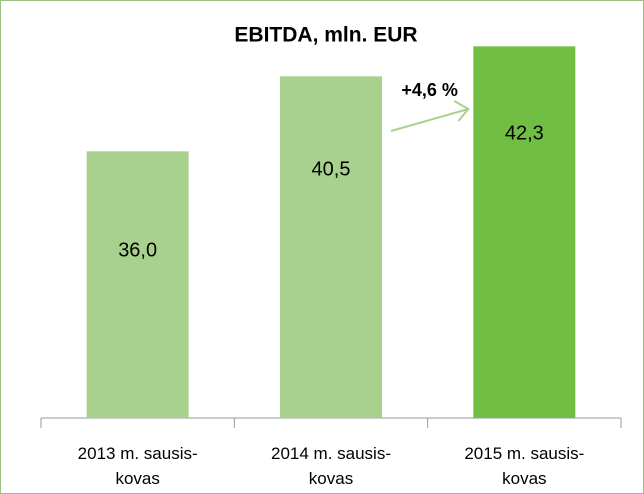 This screenshot has height=494, width=644. What do you see at coordinates (461, 111) in the screenshot?
I see `annotation-arrowhead` at bounding box center [461, 111].